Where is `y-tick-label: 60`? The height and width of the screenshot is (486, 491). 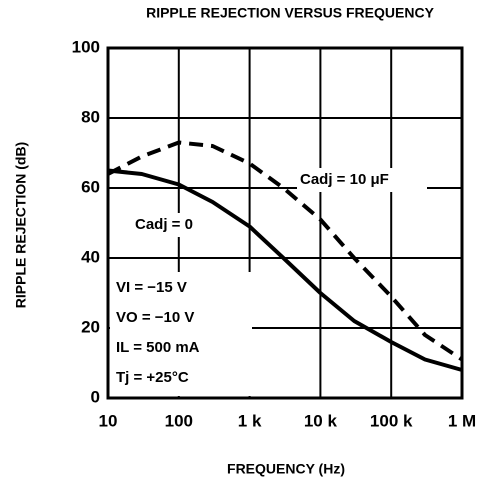
y-tick-label: 60 is located at coordinates (90, 186).